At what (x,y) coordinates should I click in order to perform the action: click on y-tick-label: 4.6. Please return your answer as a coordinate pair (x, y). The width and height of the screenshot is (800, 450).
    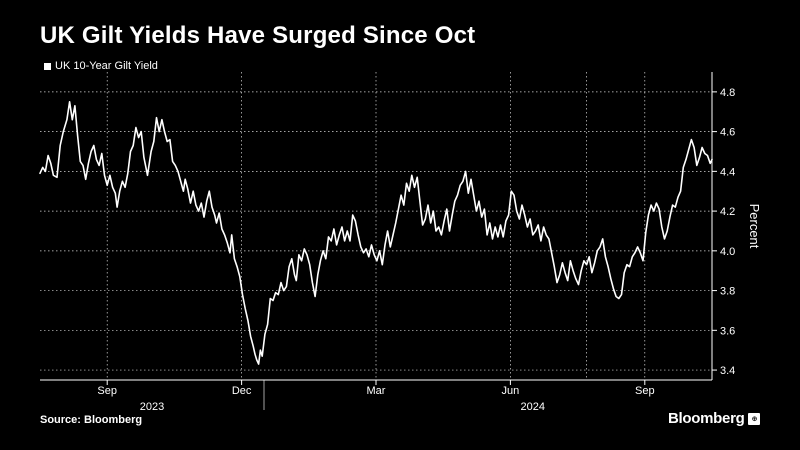
    Looking at the image, I should click on (727, 133).